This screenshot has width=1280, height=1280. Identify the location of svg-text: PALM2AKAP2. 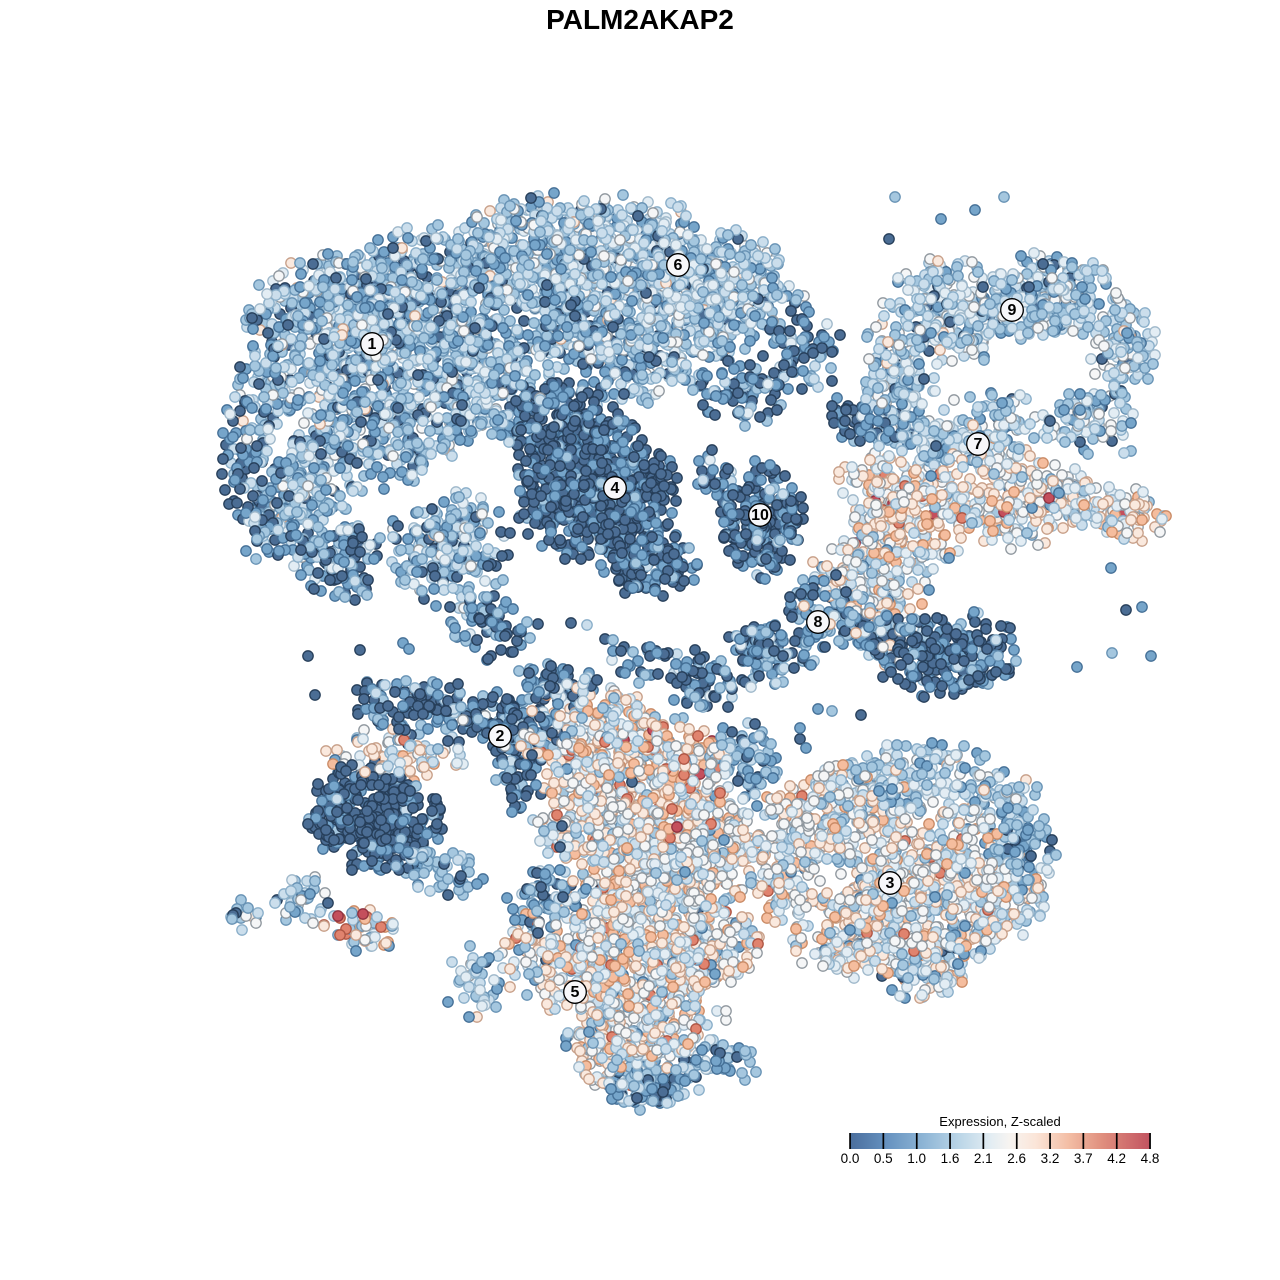
(640, 19).